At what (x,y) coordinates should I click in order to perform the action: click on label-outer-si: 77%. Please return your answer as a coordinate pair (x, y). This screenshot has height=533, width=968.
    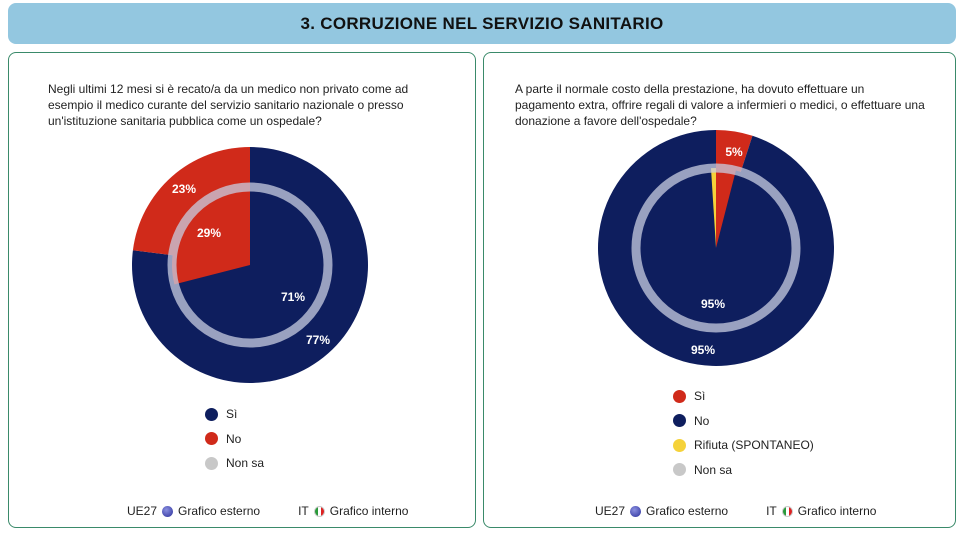
    Looking at the image, I should click on (318, 340).